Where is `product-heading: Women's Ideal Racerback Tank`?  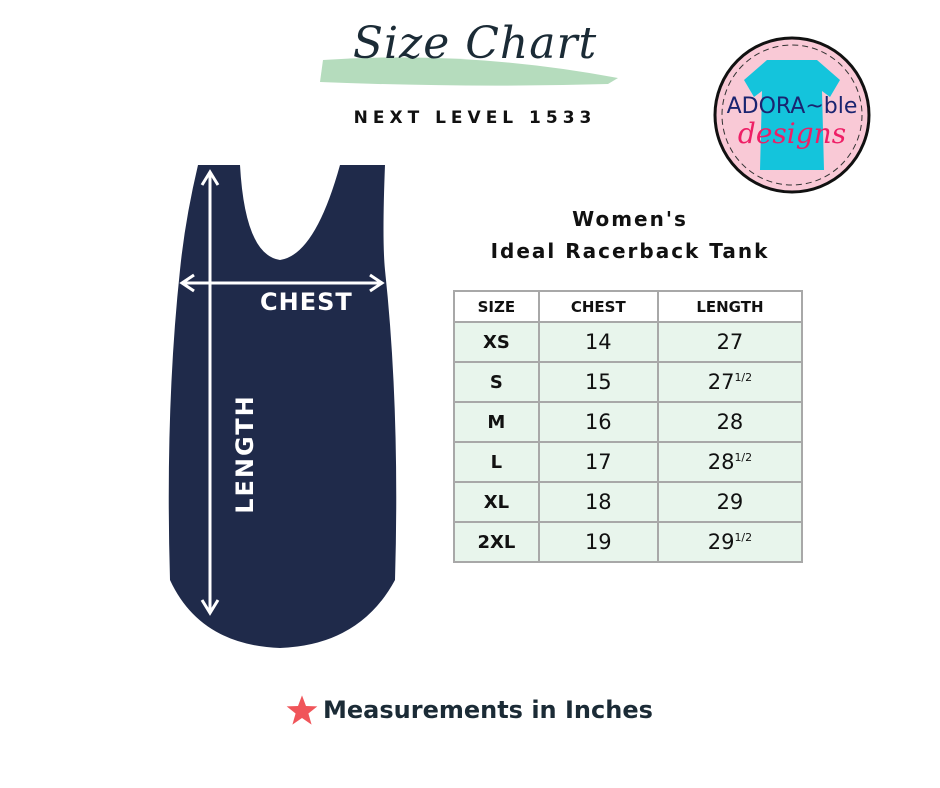 product-heading: Women's Ideal Racerback Tank is located at coordinates (630, 235).